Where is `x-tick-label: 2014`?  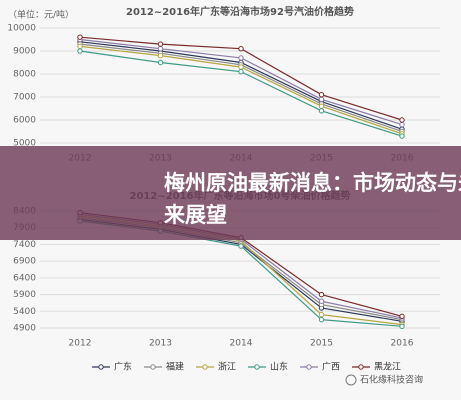 x-tick-label: 2014 is located at coordinates (241, 344).